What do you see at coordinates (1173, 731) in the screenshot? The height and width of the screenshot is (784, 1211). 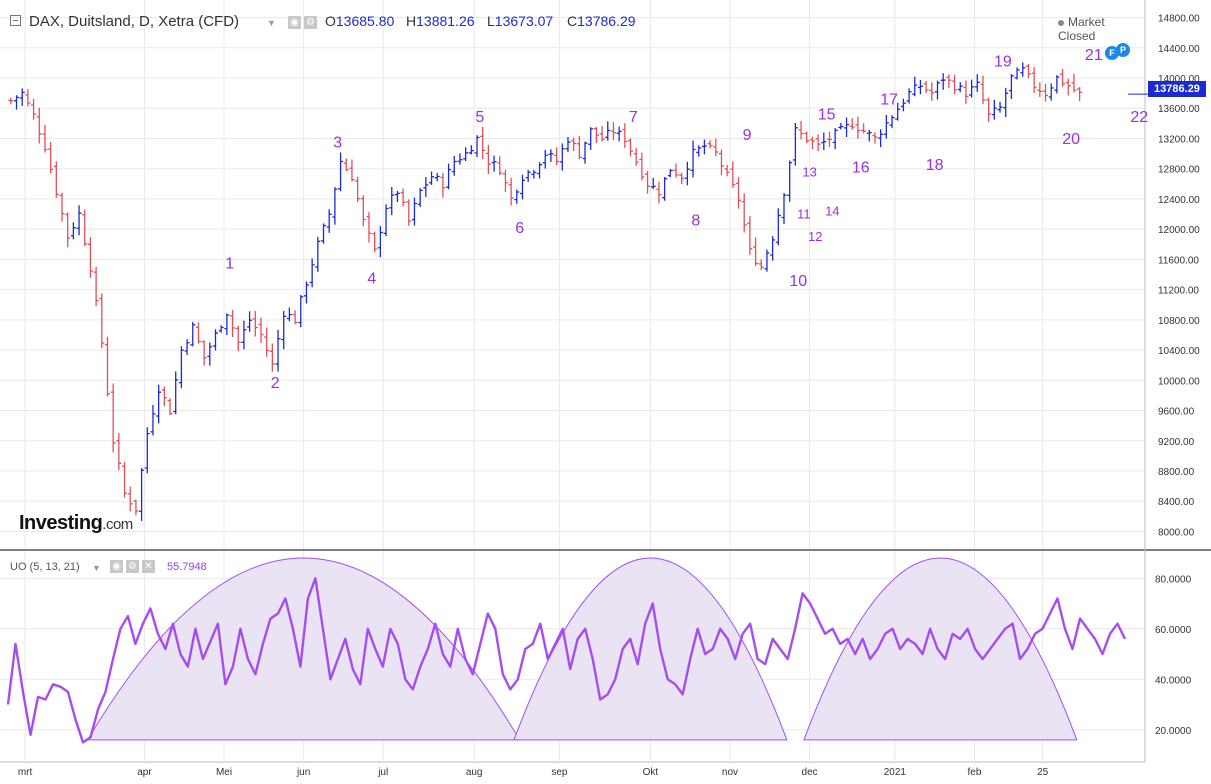 I see `uo-tick-label: 20.0000` at bounding box center [1173, 731].